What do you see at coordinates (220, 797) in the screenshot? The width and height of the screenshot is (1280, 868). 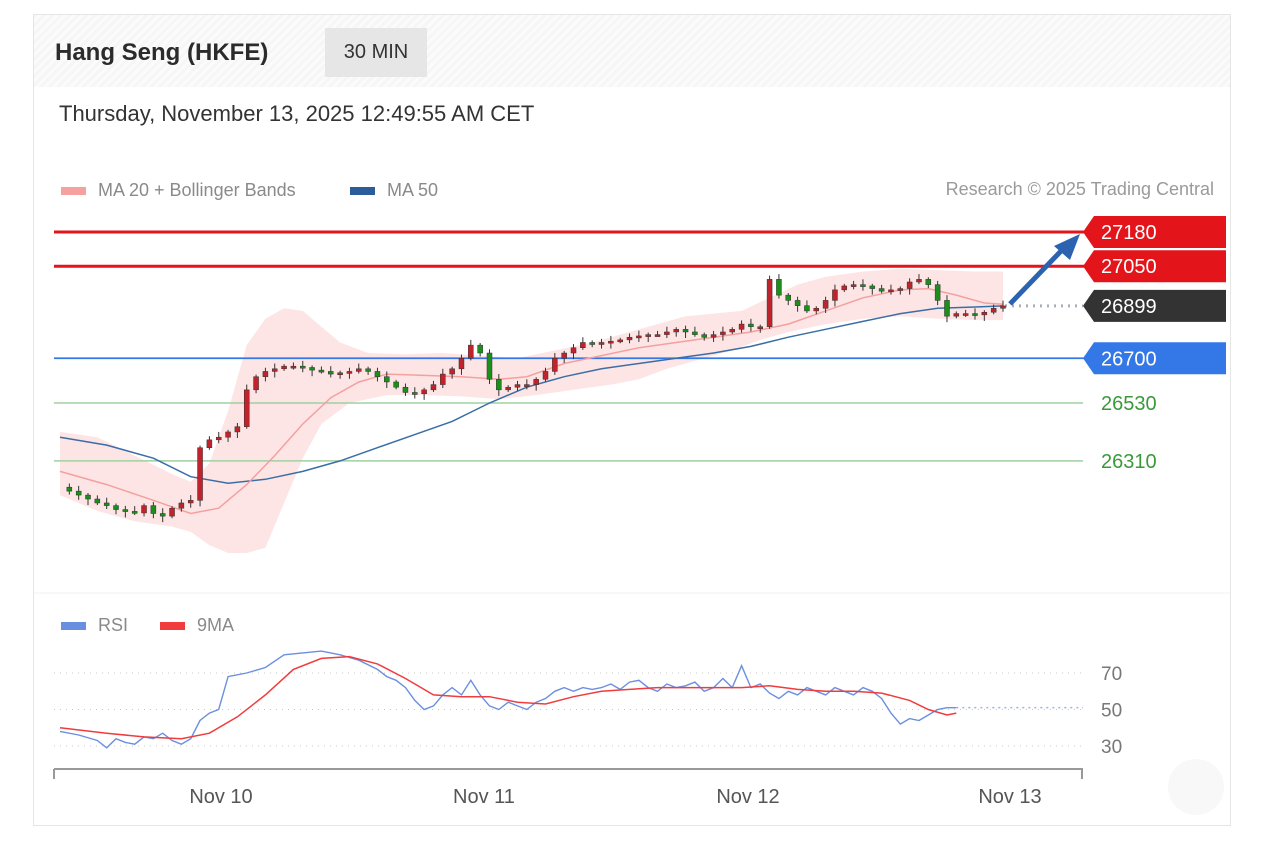 I see `x-label-nov-10: Nov 10` at bounding box center [220, 797].